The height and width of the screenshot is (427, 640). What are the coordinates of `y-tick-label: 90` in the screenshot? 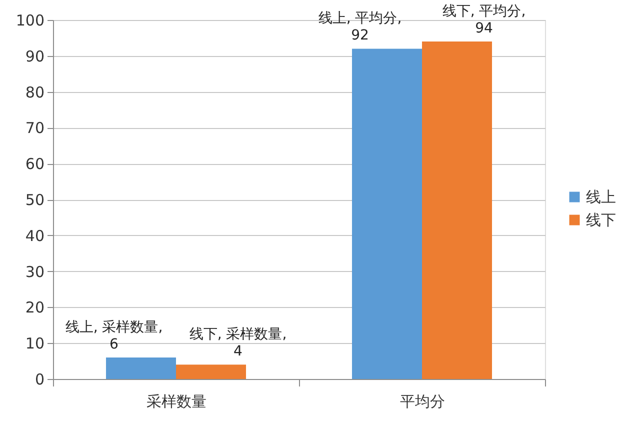 It's located at (34, 56).